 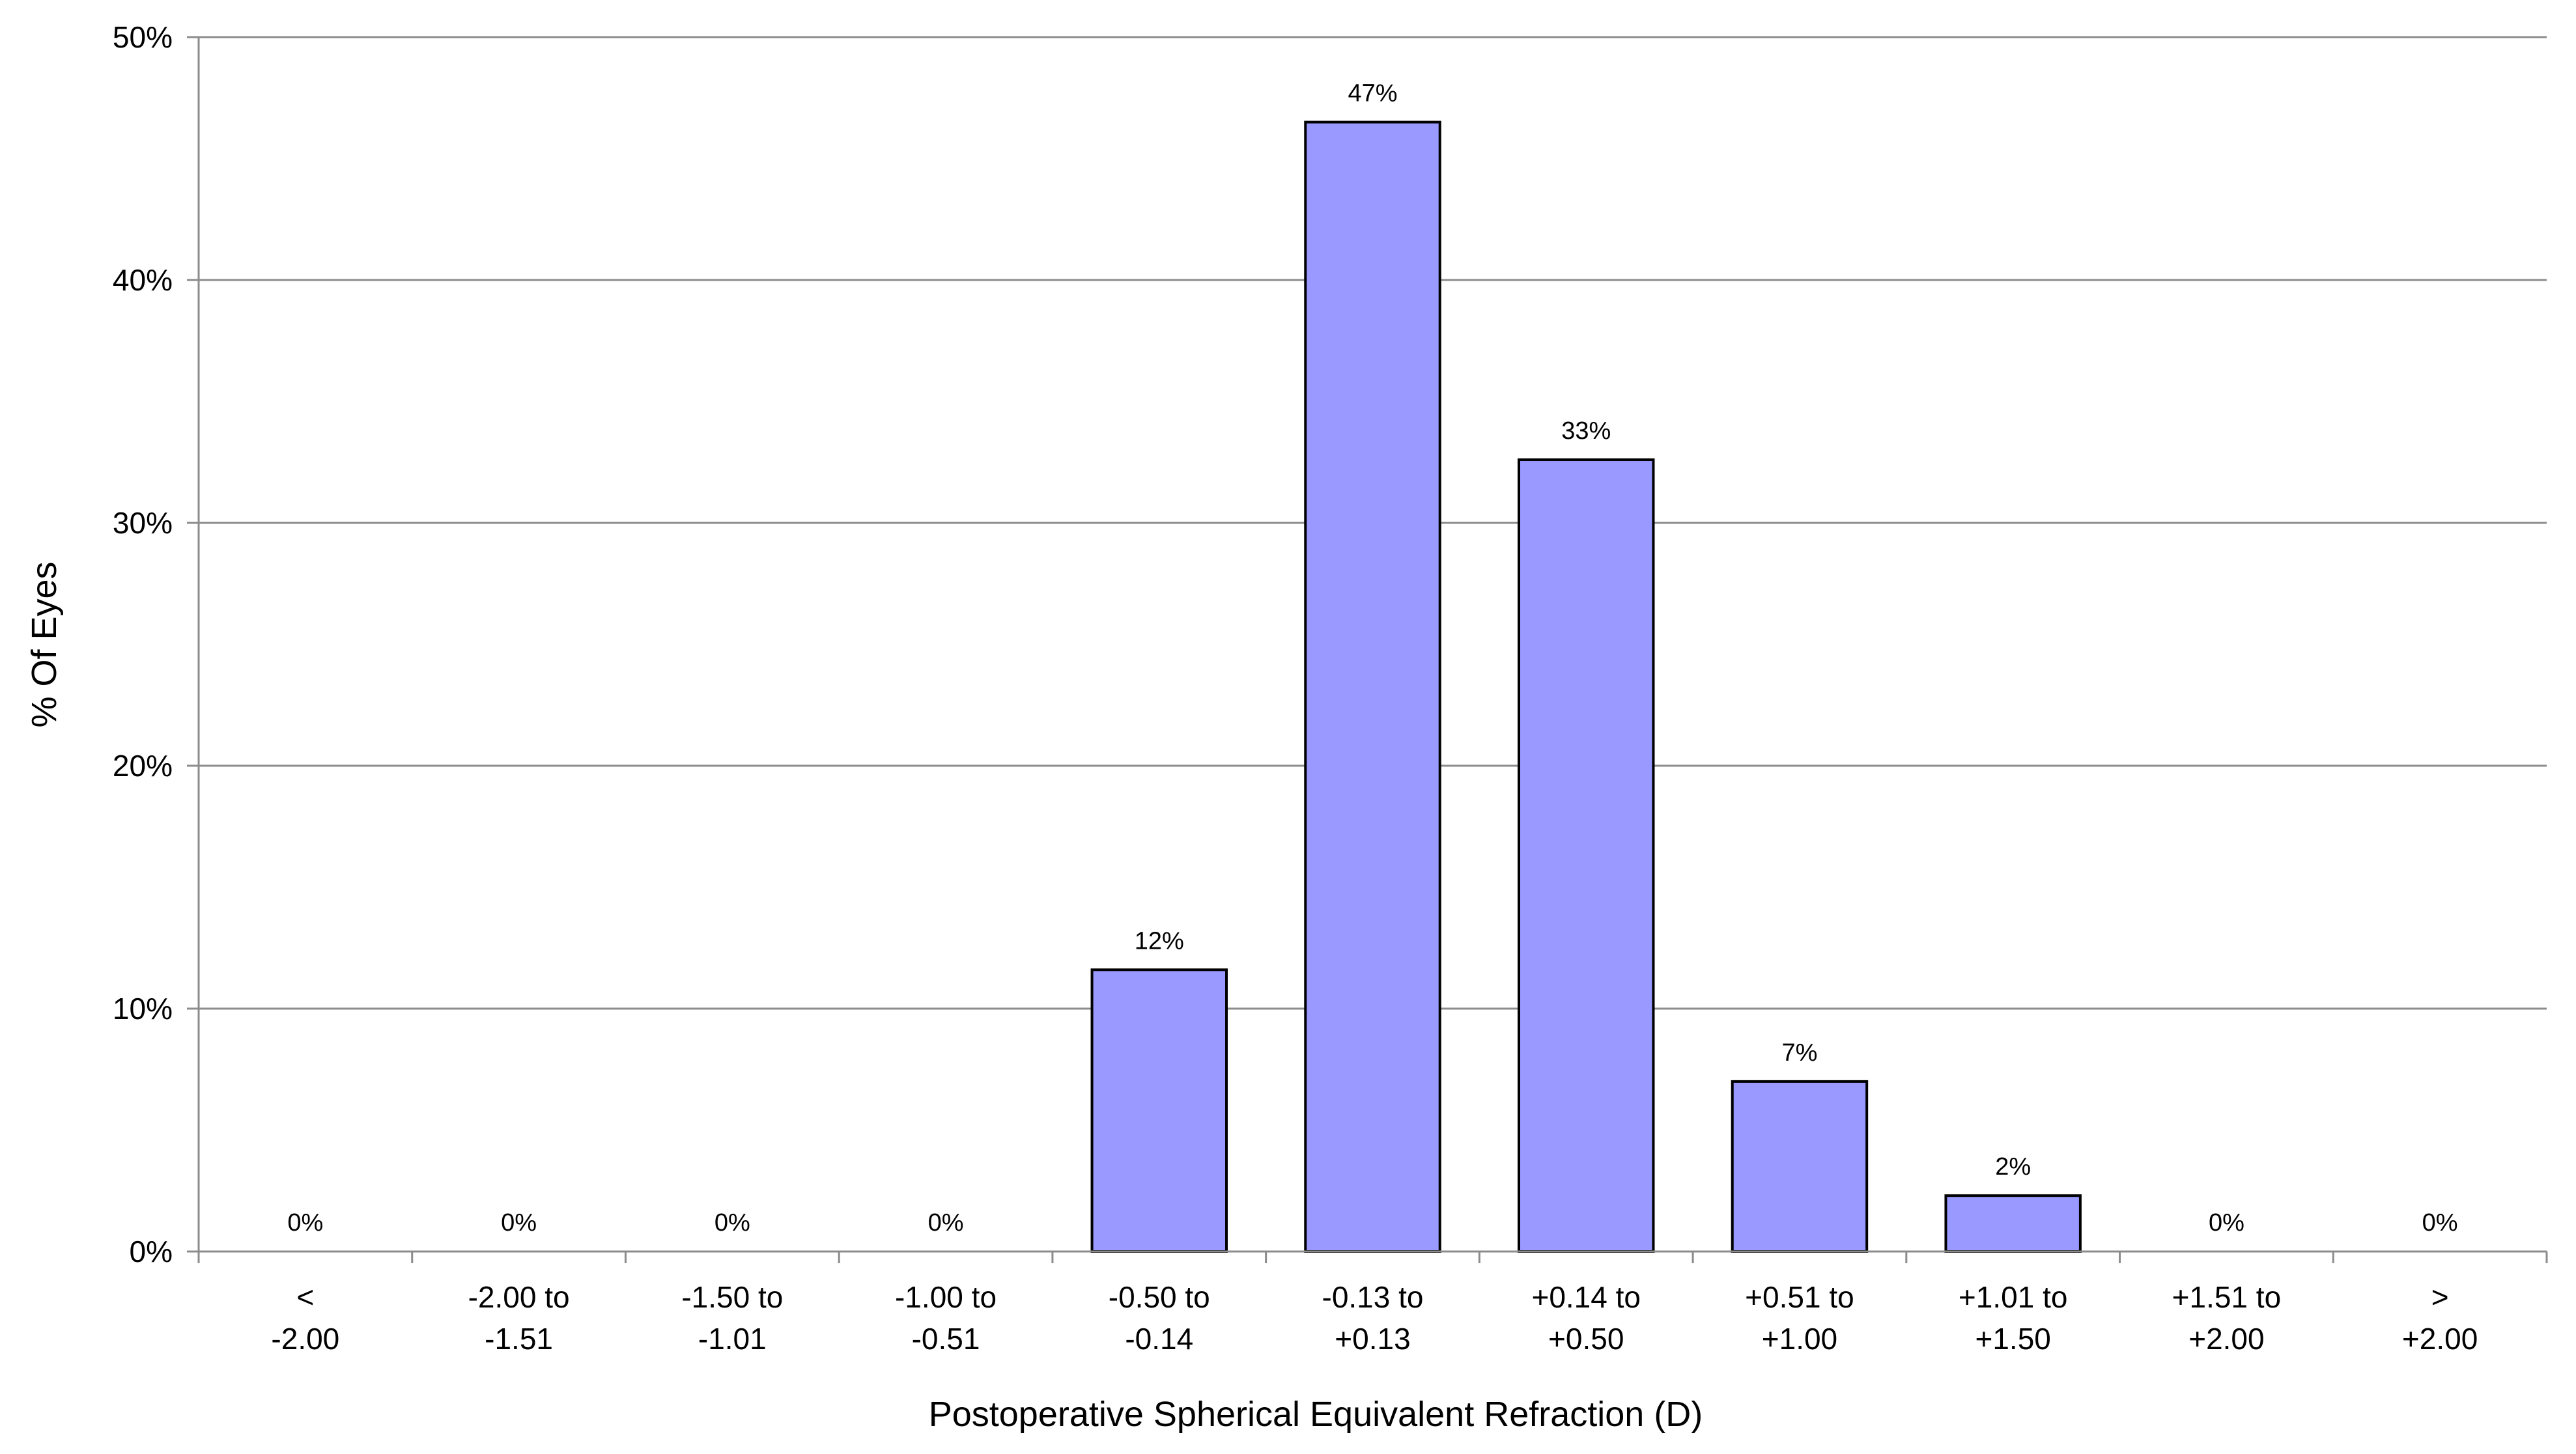 What do you see at coordinates (1159, 1339) in the screenshot?
I see `x-tick-label: -0.14` at bounding box center [1159, 1339].